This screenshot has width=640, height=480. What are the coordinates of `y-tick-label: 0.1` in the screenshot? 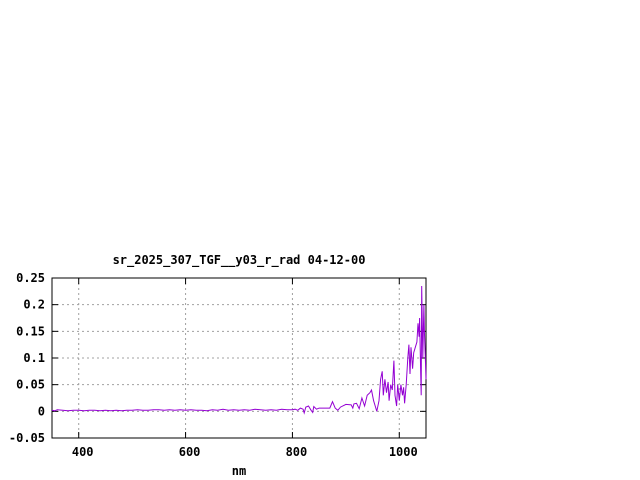 It's located at (34, 358).